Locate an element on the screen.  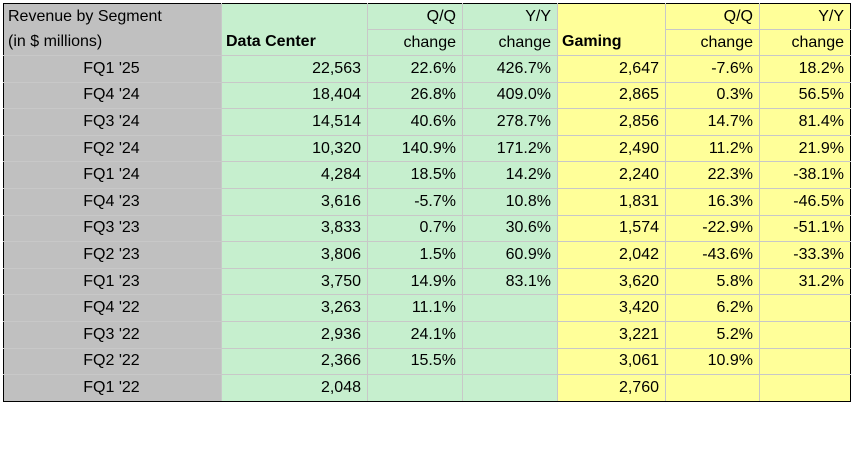
dc-yy-change-cell: 83.1% is located at coordinates (510, 281).